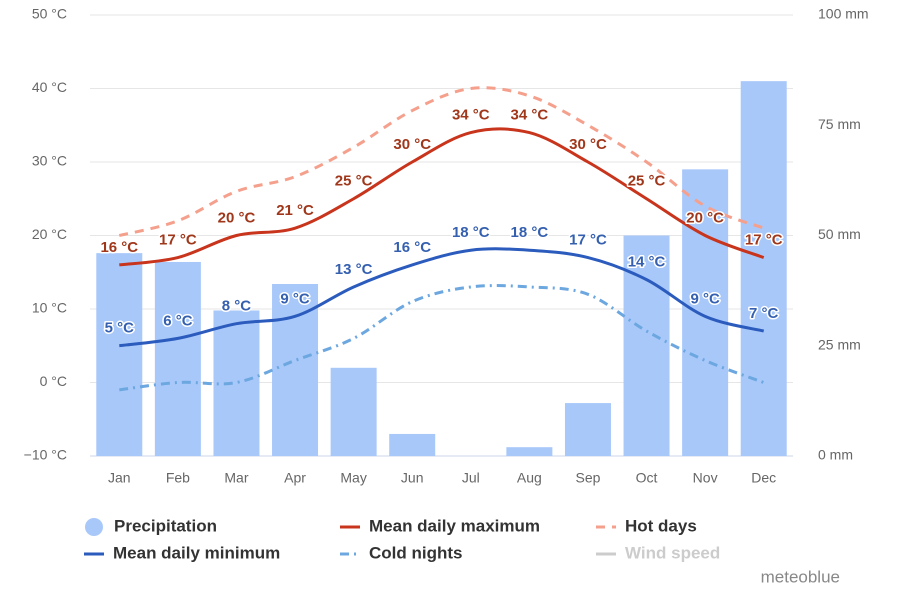 The width and height of the screenshot is (900, 600). Describe the element at coordinates (839, 234) in the screenshot. I see `y2-tick-label: 50 mm` at that location.